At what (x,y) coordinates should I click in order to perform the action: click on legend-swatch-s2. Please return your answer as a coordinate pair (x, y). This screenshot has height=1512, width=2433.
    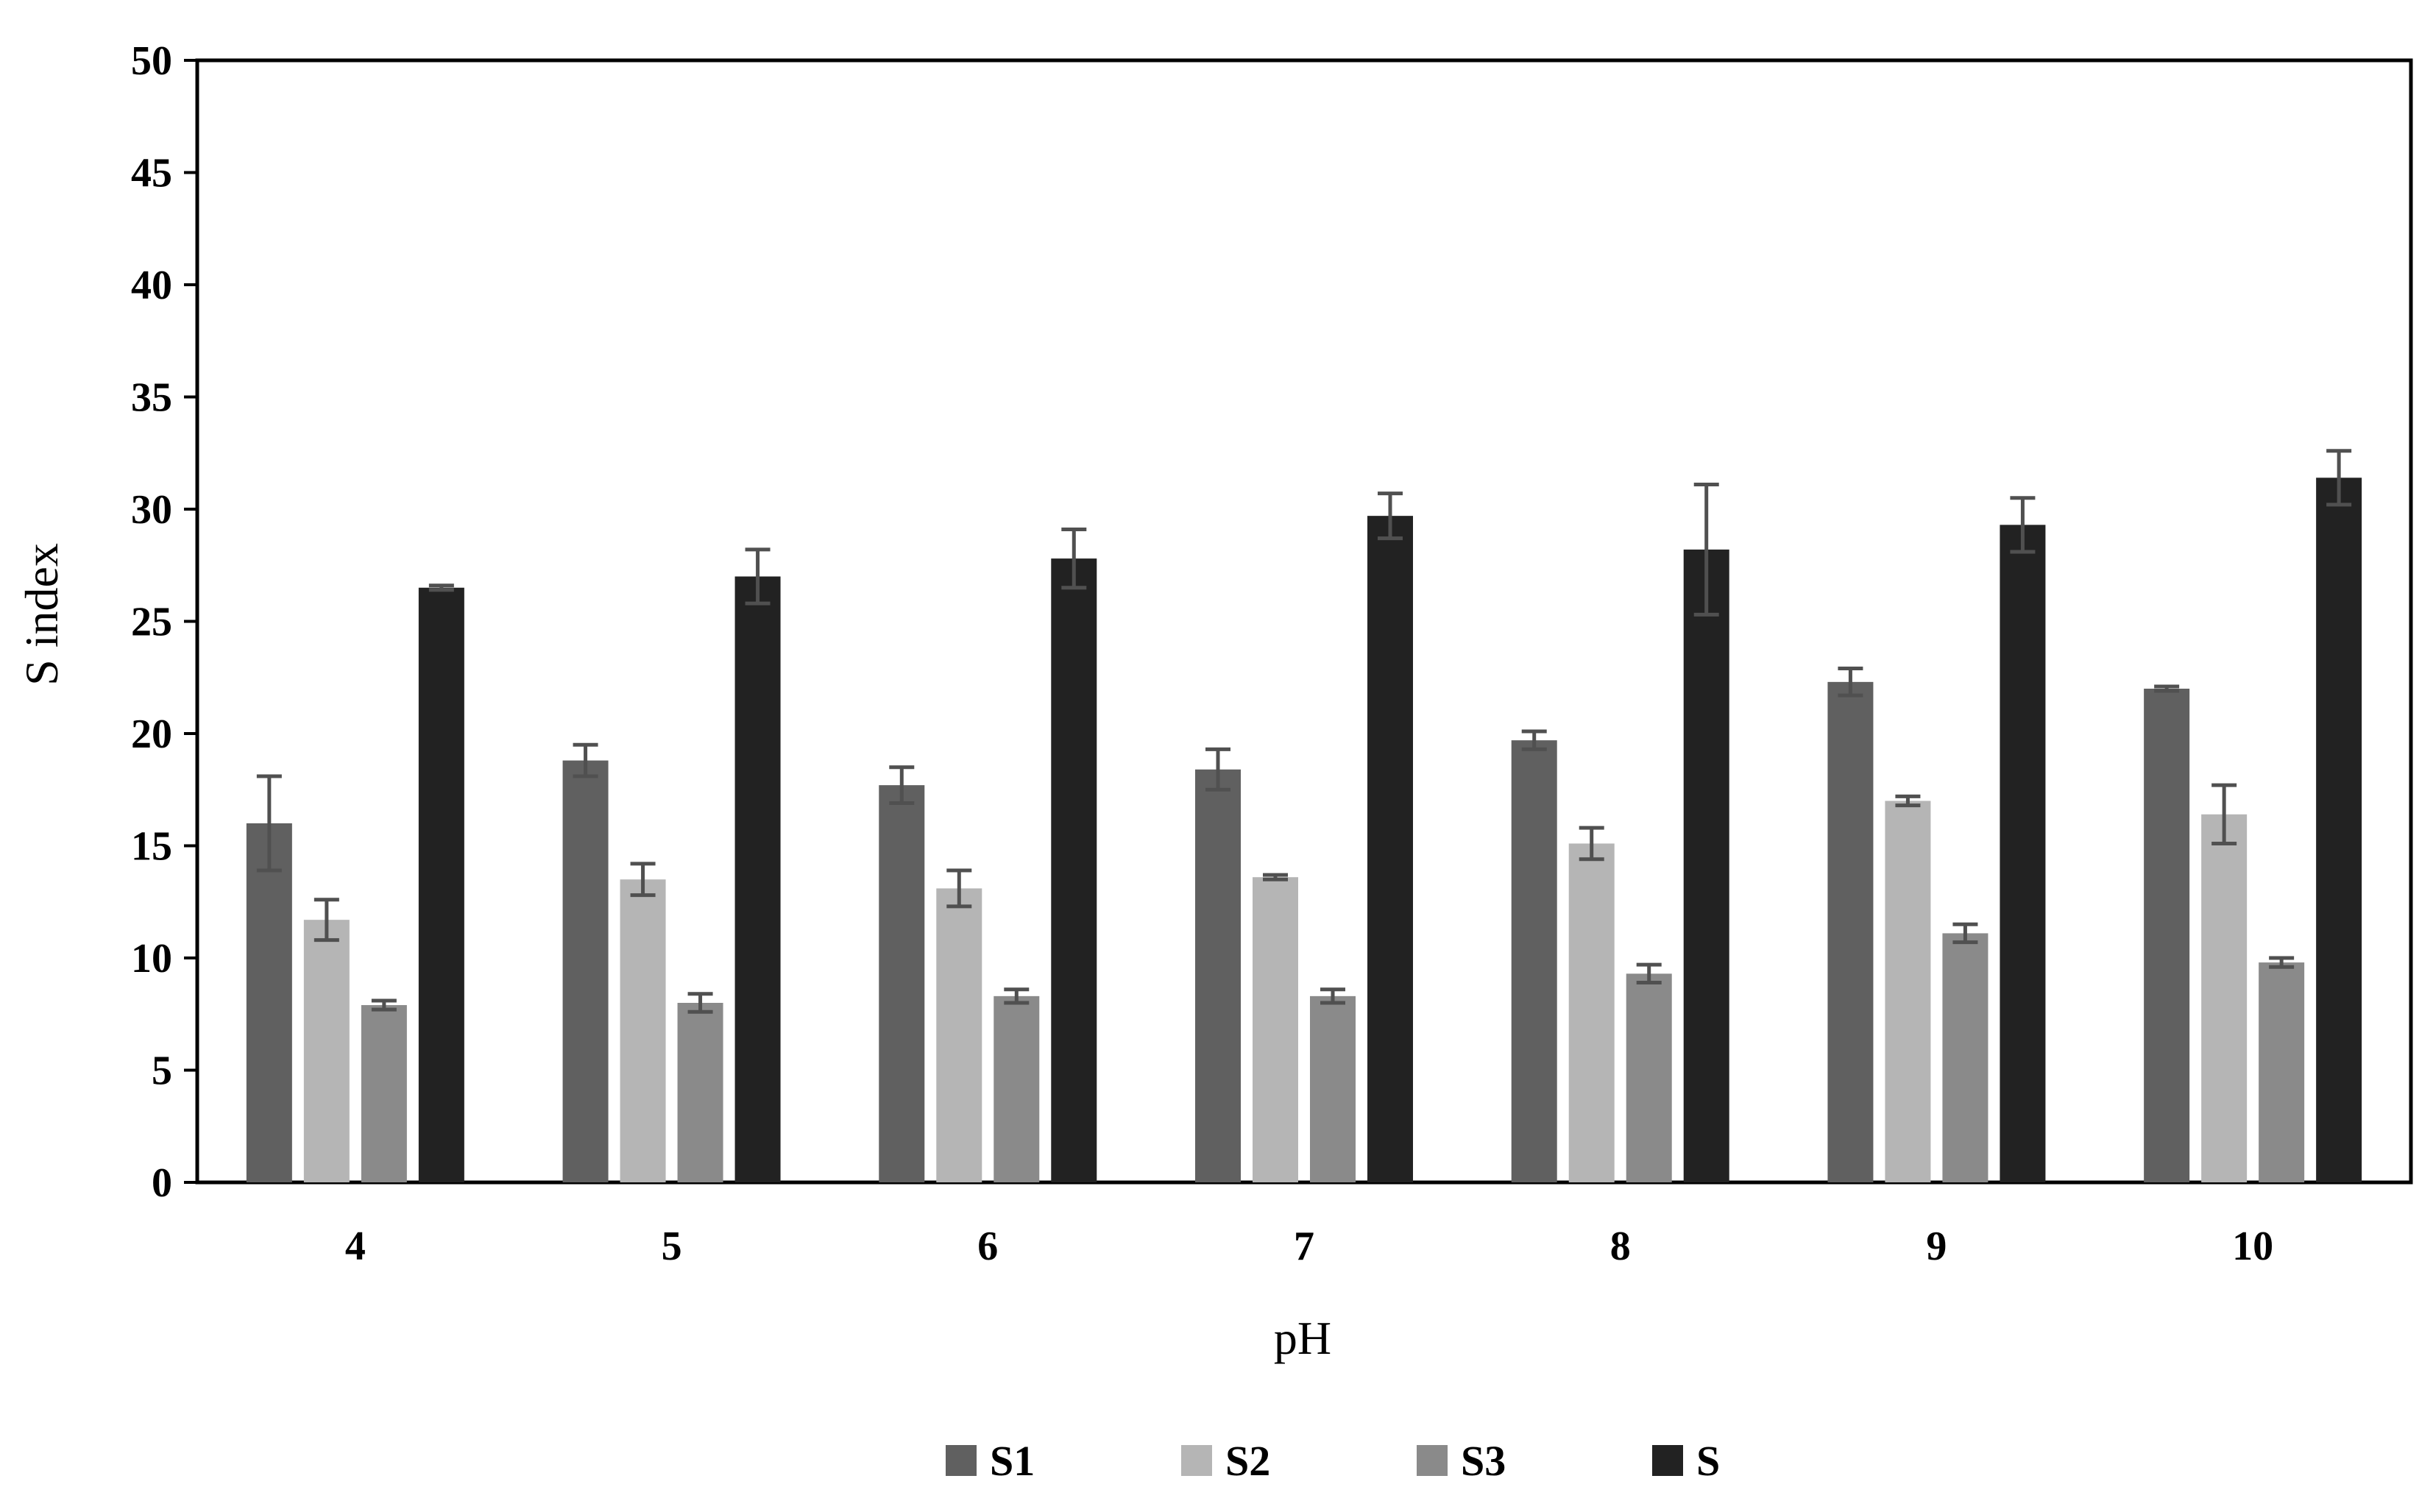
    Looking at the image, I should click on (1196, 1460).